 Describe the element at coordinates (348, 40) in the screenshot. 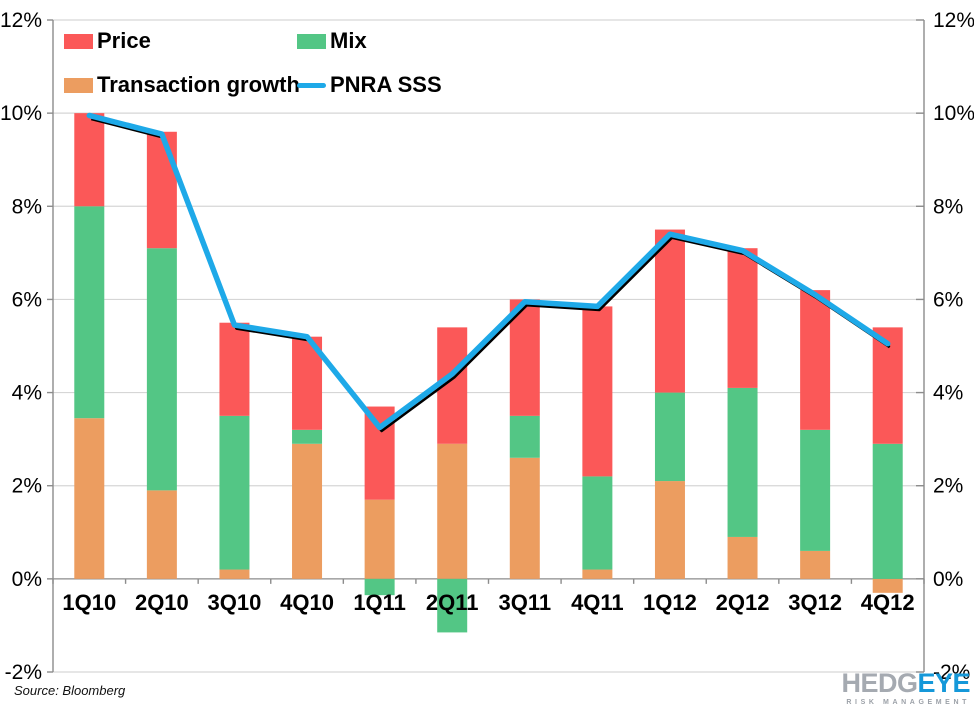

I see `legend-label-mix: Mix` at that location.